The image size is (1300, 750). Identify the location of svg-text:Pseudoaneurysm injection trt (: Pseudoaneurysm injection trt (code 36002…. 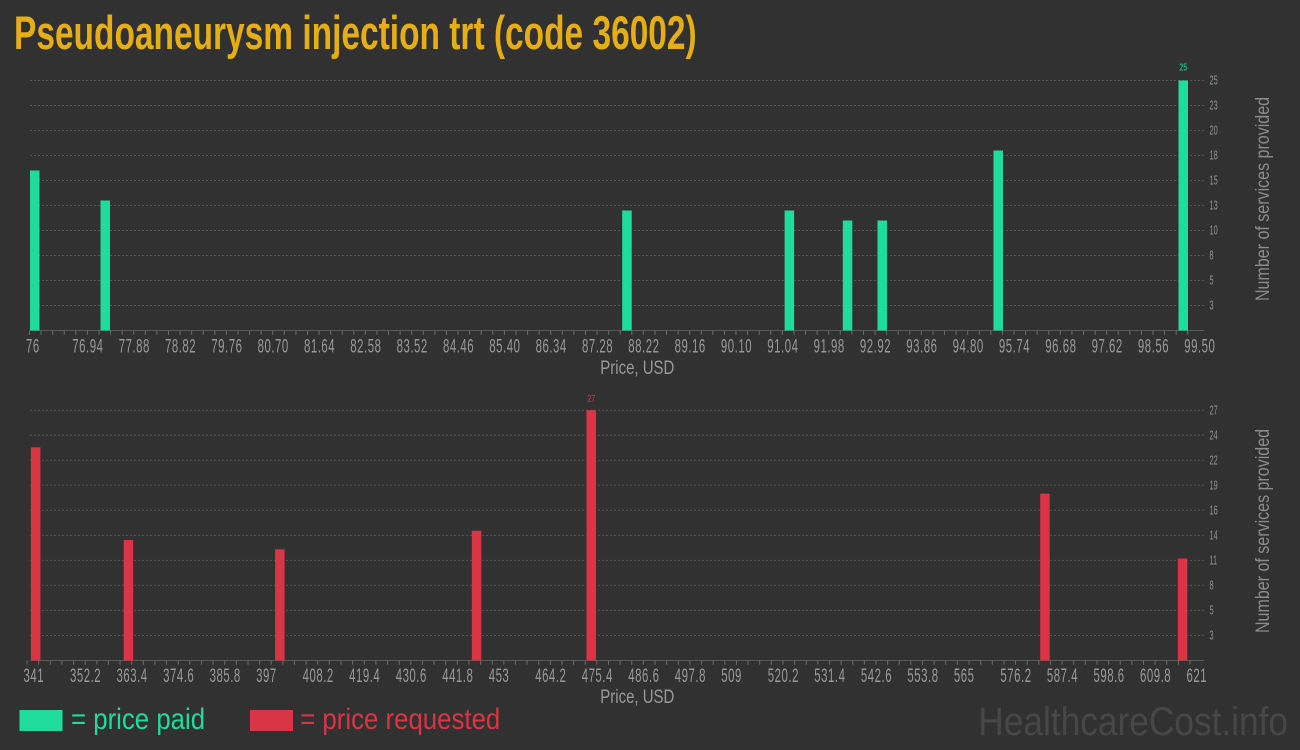
(355, 32).